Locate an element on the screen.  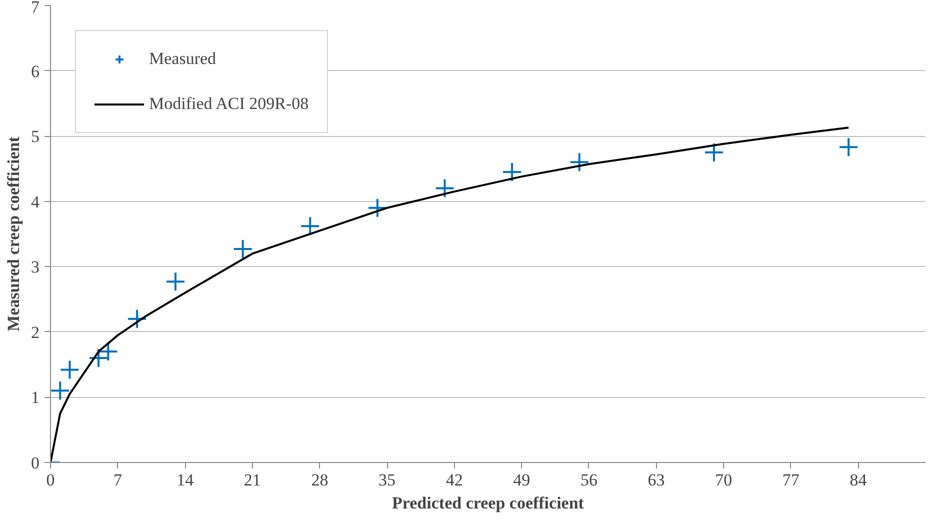
x-tick-label: 7 is located at coordinates (118, 480).